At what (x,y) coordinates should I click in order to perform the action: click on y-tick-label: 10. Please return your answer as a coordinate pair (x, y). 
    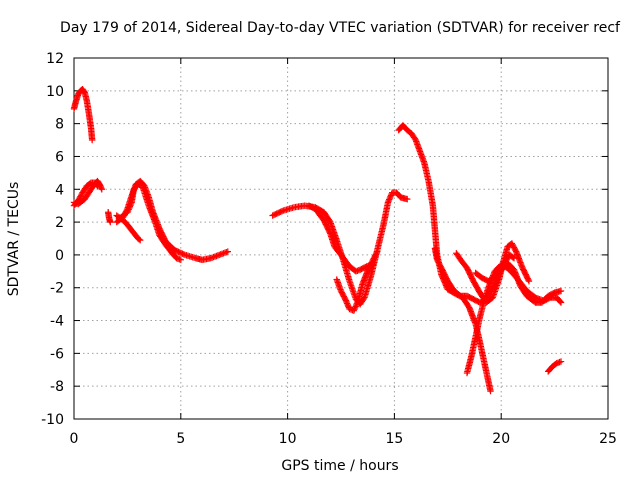
    Looking at the image, I should click on (55, 92).